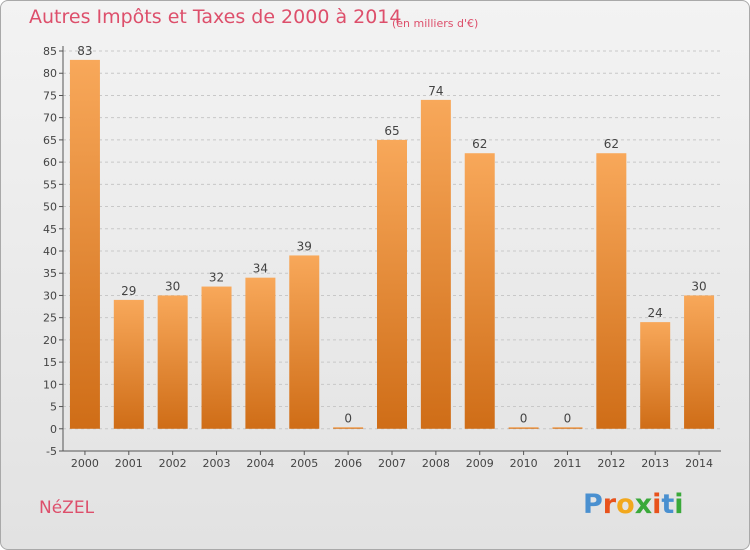 The width and height of the screenshot is (750, 550). What do you see at coordinates (304, 463) in the screenshot?
I see `x-tick-label-2005: 2005` at bounding box center [304, 463].